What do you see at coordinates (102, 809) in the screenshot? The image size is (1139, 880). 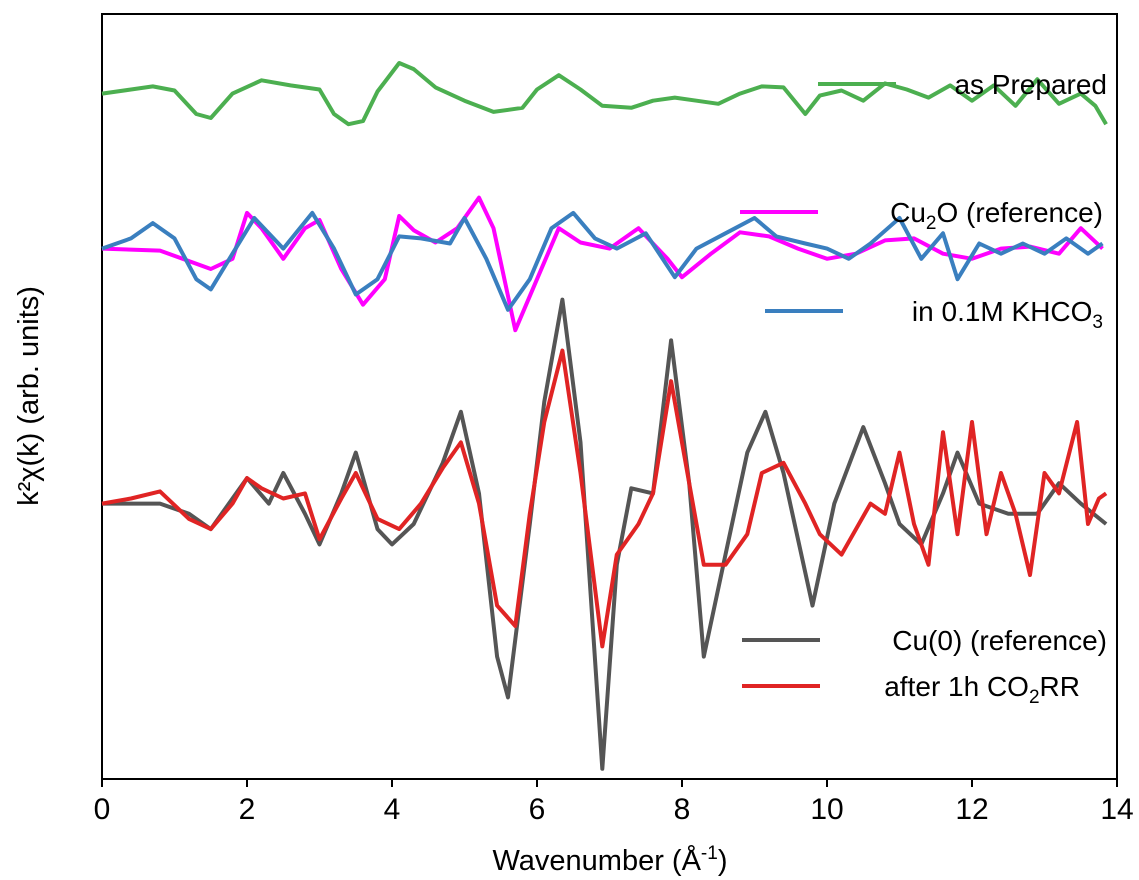 I see `x-tick-label: 0` at bounding box center [102, 809].